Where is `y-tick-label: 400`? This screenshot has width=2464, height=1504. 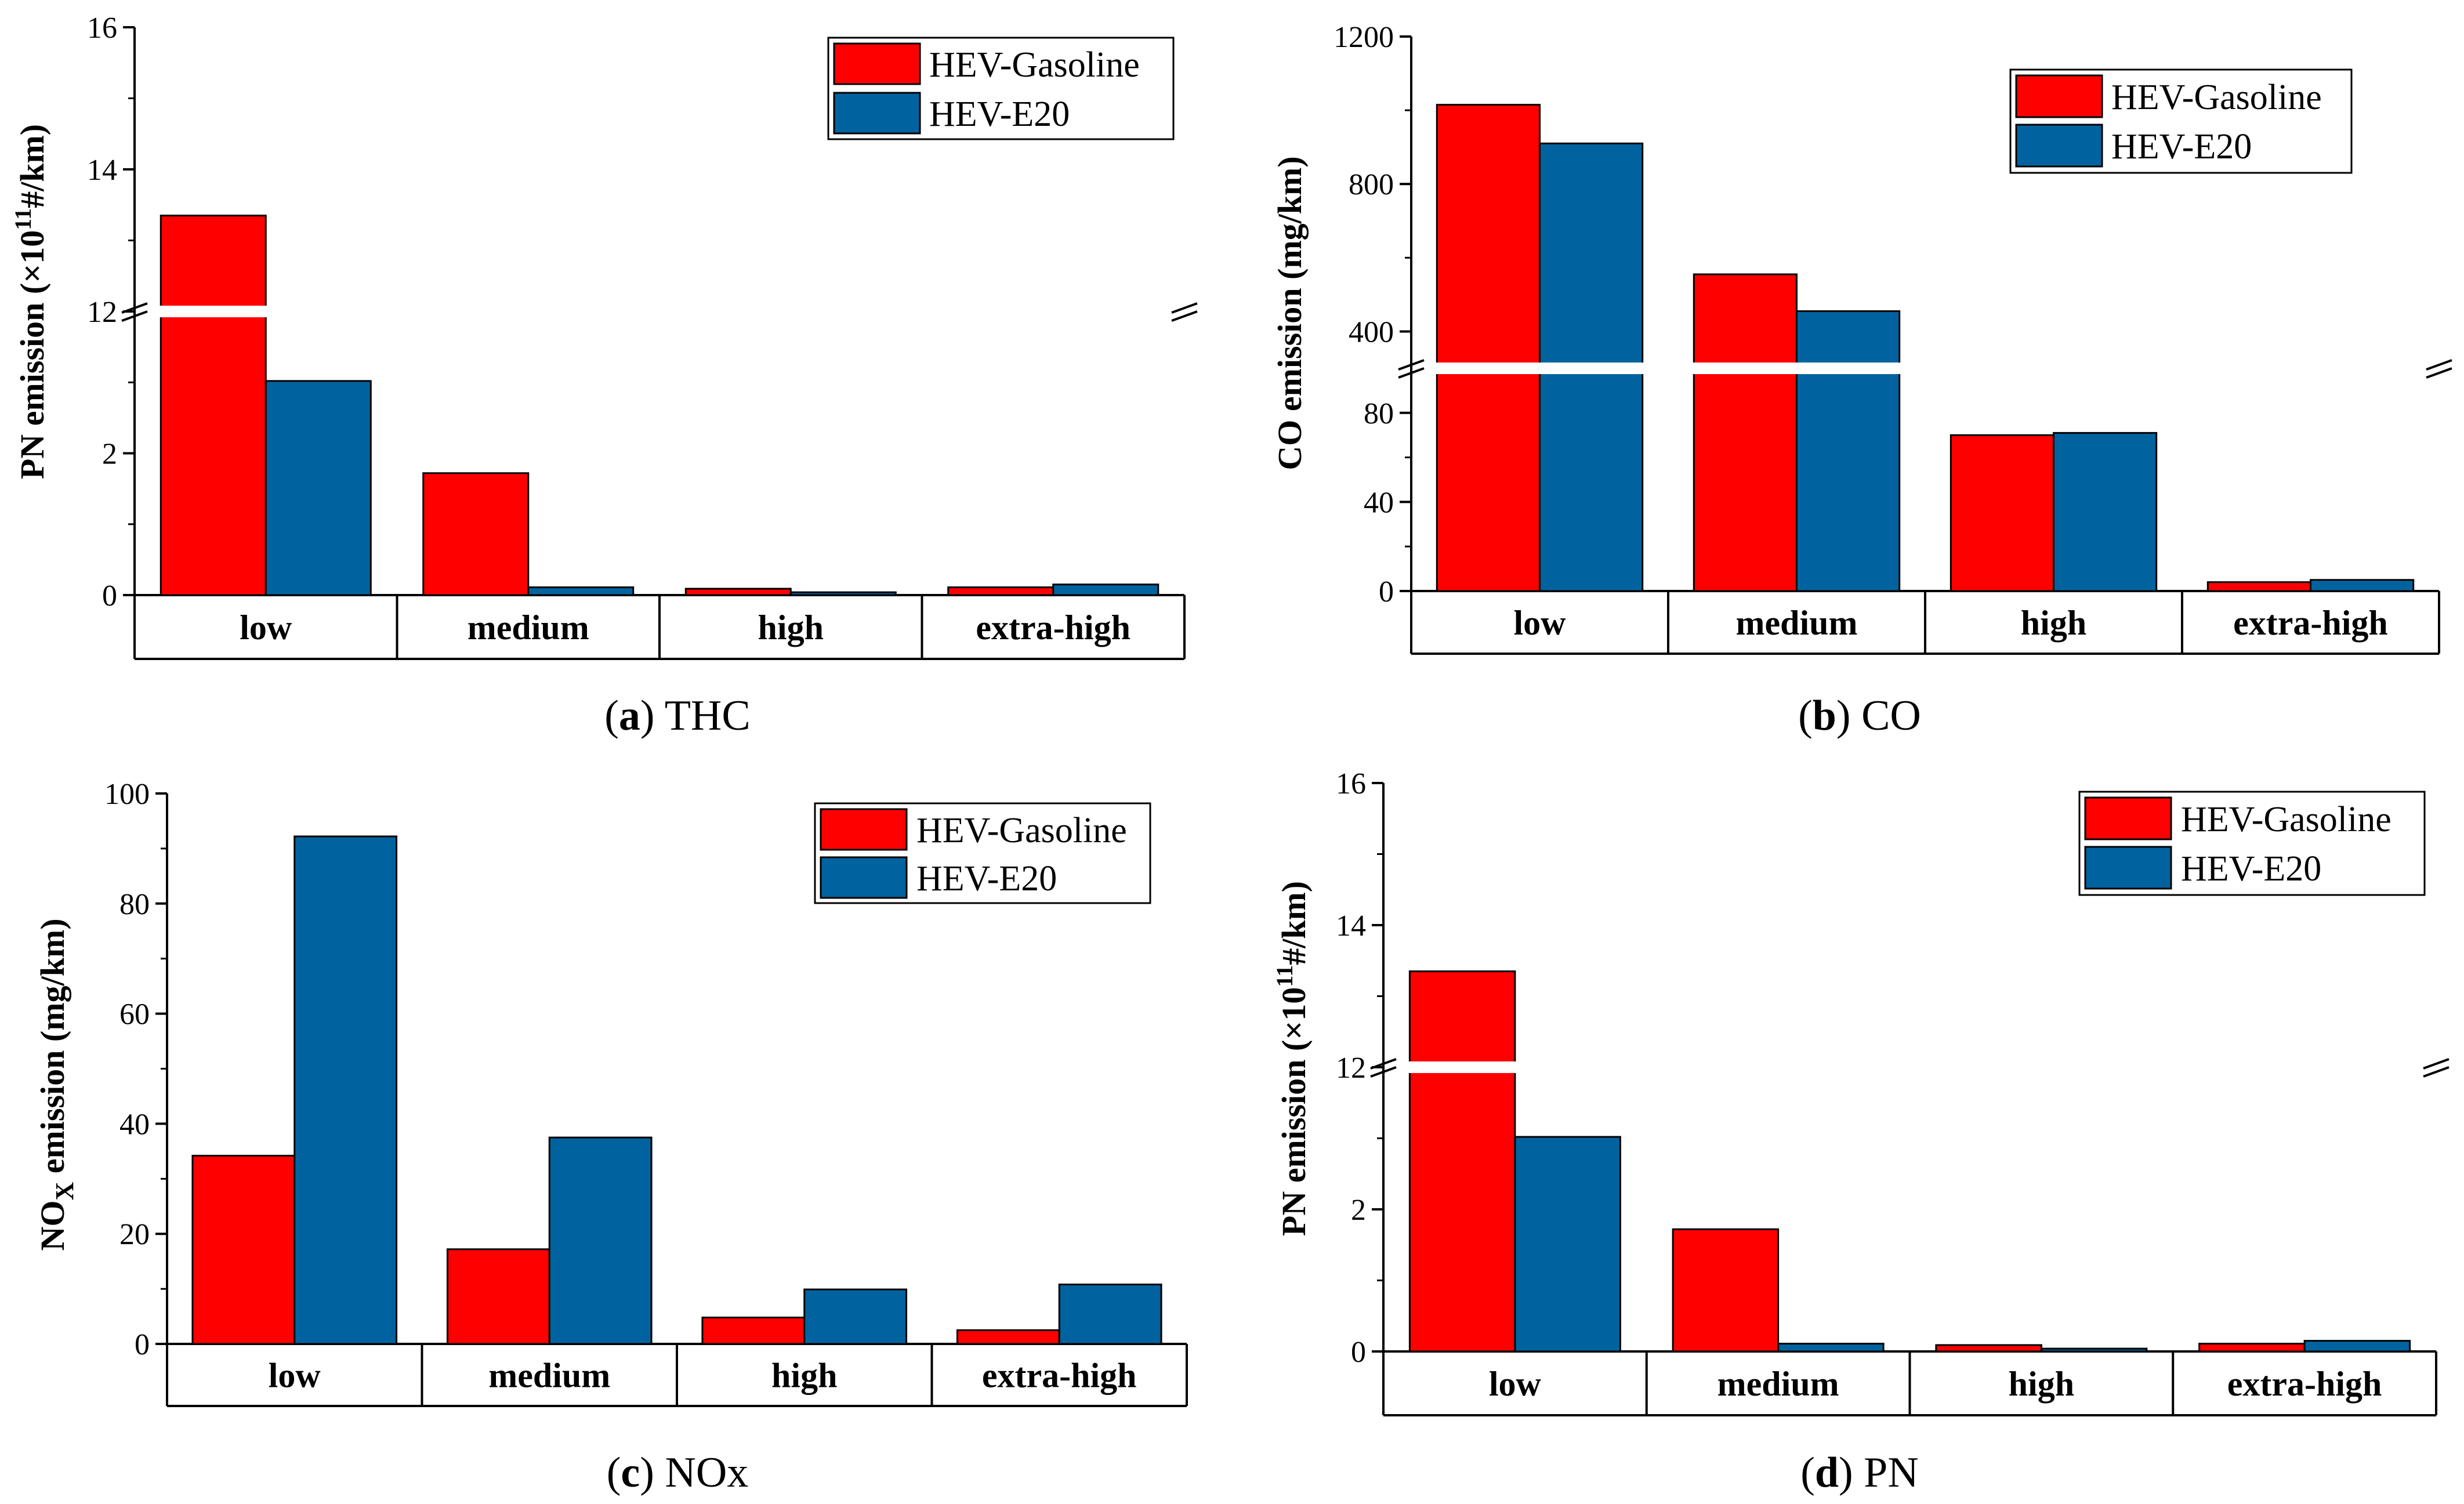 y-tick-label: 400 is located at coordinates (1371, 332).